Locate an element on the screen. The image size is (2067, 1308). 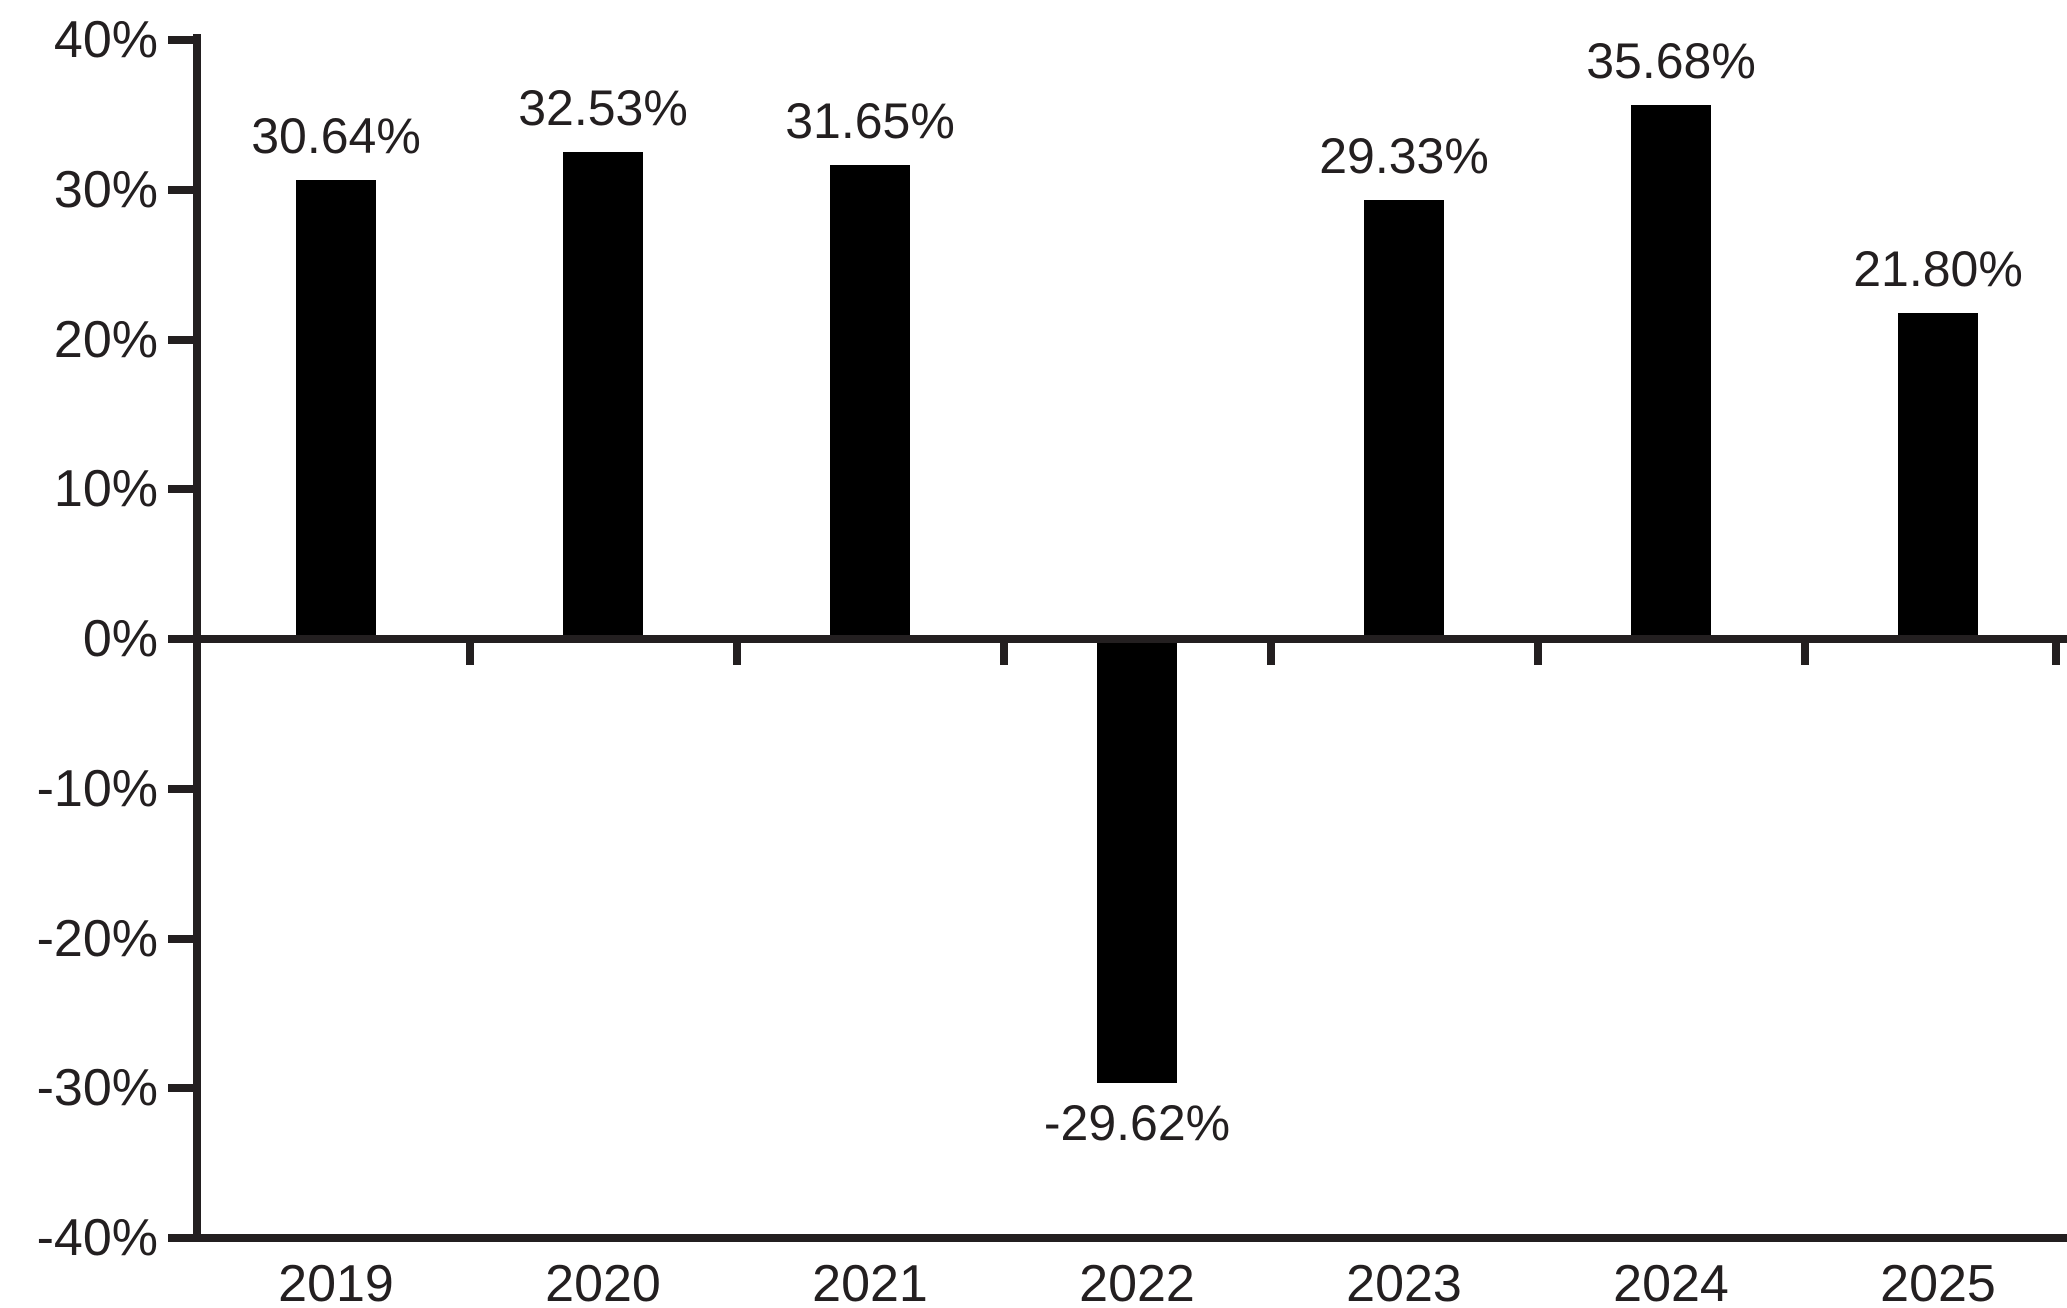
y-axis-tick--10% is located at coordinates (184, 788).